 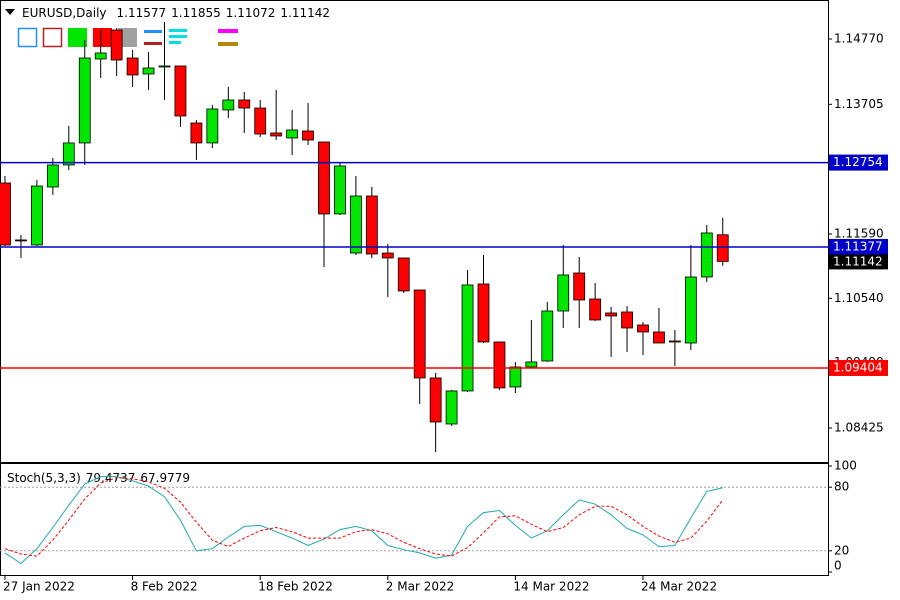 What do you see at coordinates (841, 550) in the screenshot?
I see `y-tick-label: 20` at bounding box center [841, 550].